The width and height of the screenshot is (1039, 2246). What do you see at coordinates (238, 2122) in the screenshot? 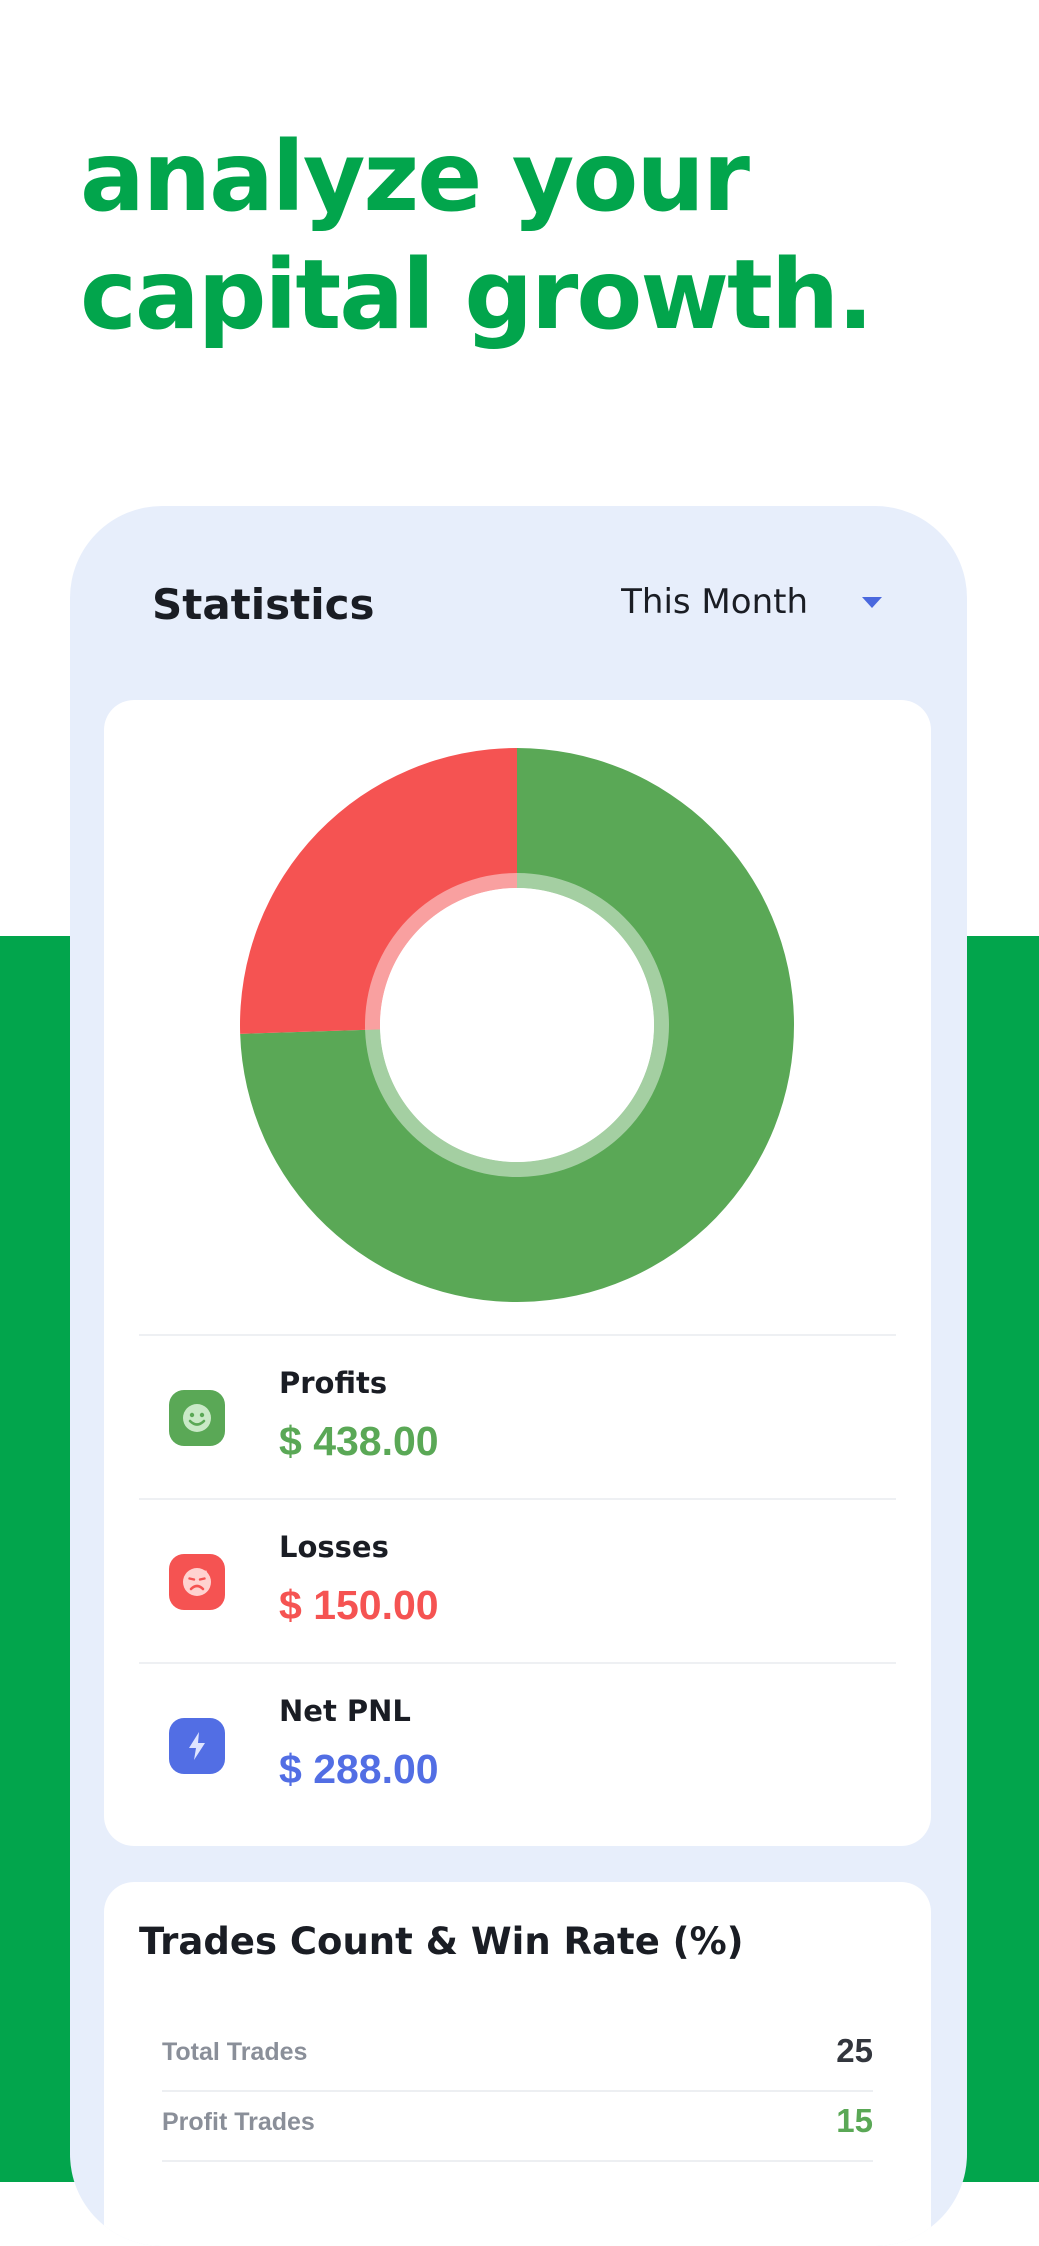
I see `trade-row-label: Profit Trades` at bounding box center [238, 2122].